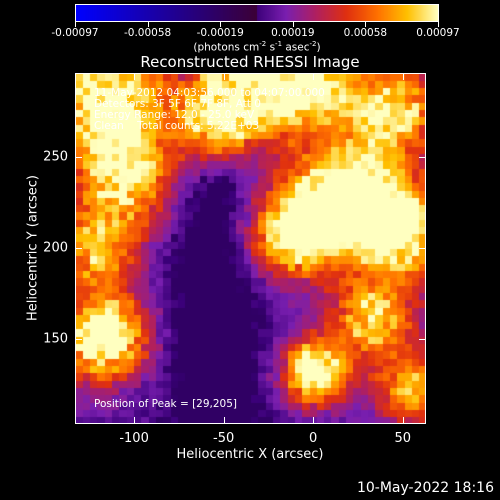 The image size is (500, 500). Describe the element at coordinates (33, 248) in the screenshot. I see `y-axis-label: Heliocentric Y (arcsec)` at that location.